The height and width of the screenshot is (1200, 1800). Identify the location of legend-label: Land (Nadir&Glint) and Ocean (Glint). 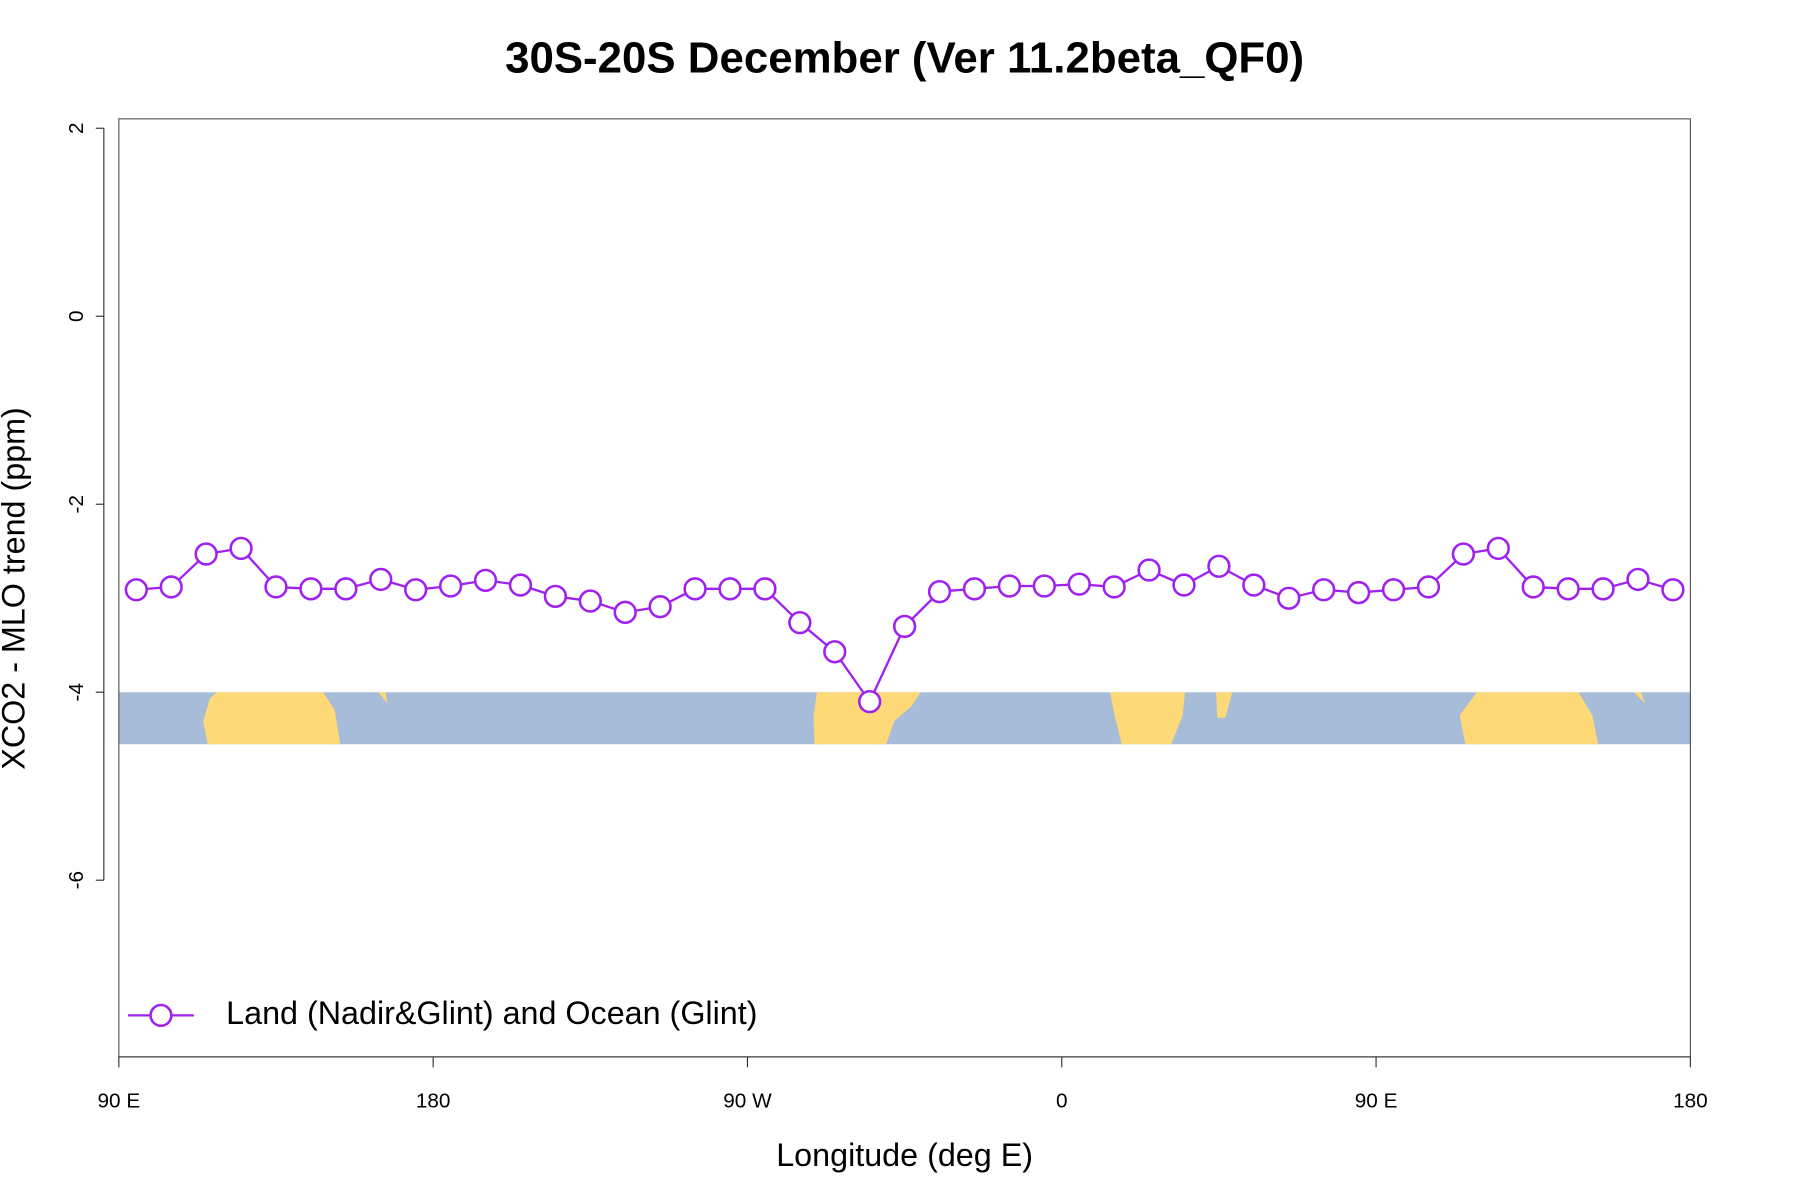
(491, 1013).